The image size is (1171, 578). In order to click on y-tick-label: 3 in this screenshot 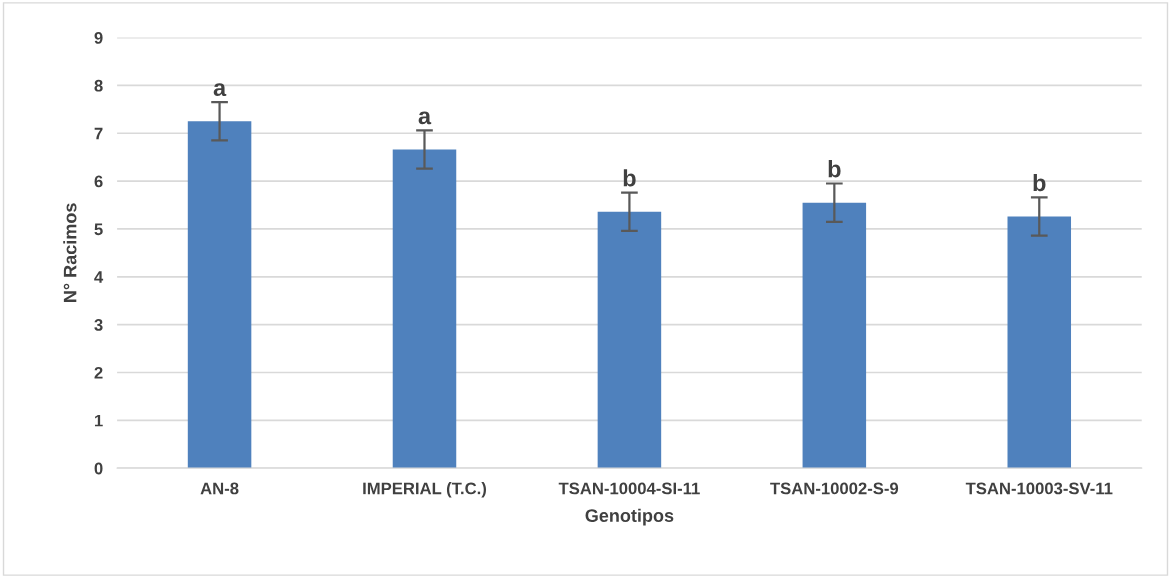, I will do `click(98, 325)`.